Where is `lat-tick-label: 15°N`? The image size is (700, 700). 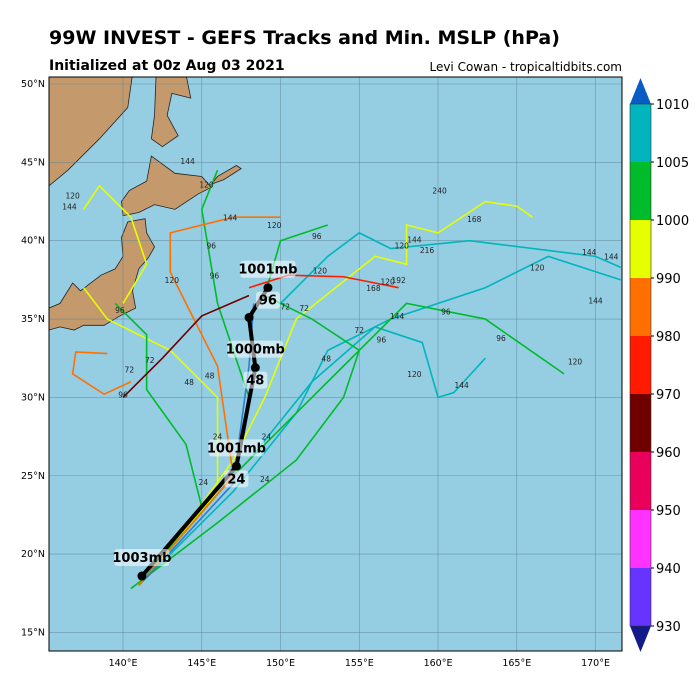 lat-tick-label: 15°N is located at coordinates (33, 632).